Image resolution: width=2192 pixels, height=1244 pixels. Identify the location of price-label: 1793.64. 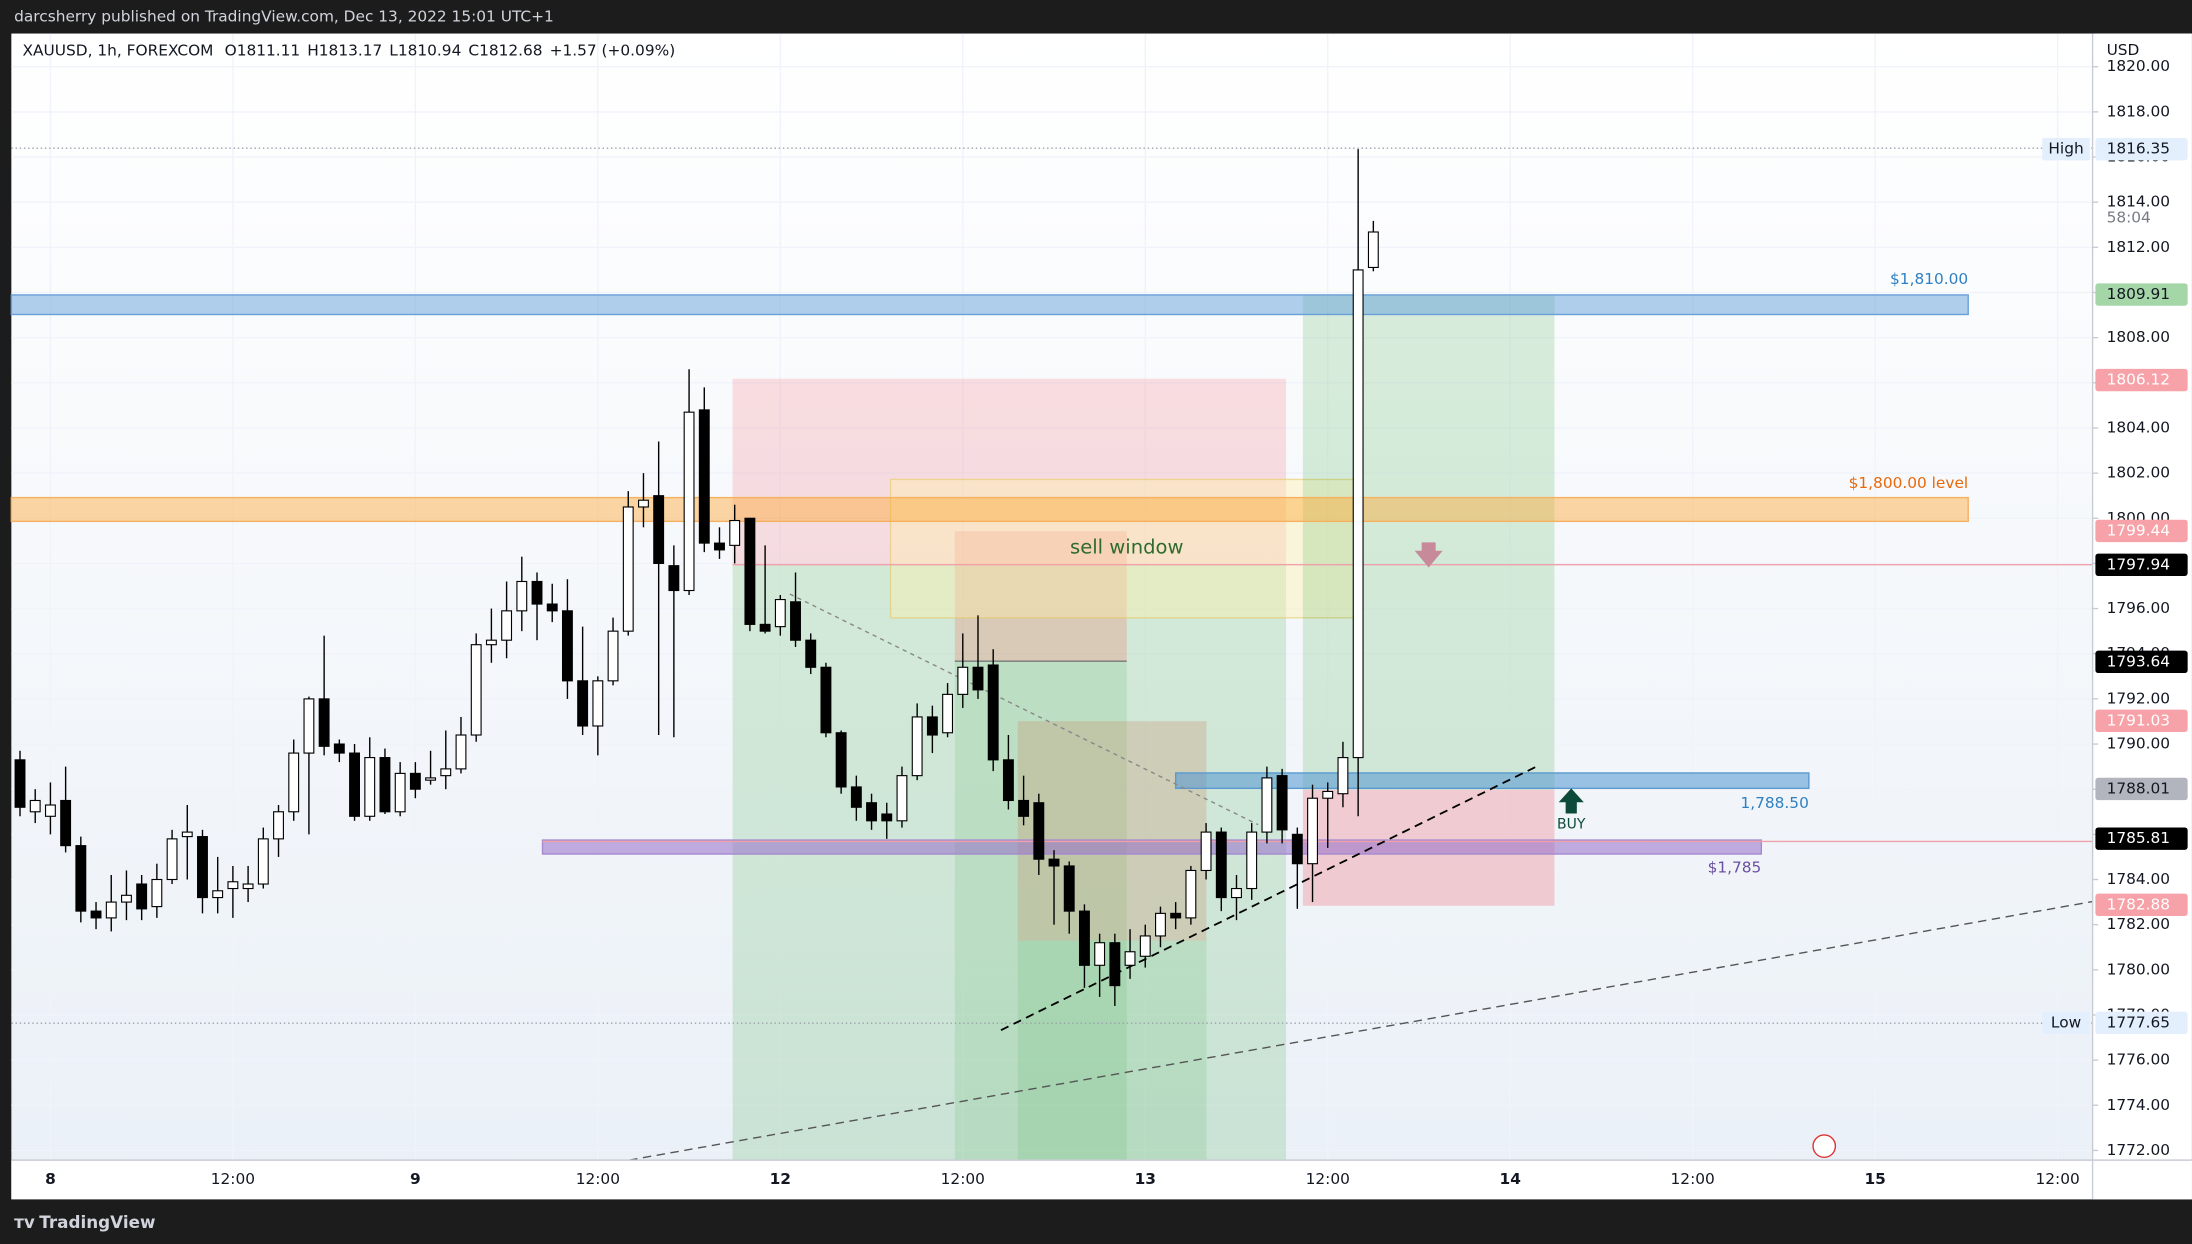
(2139, 661).